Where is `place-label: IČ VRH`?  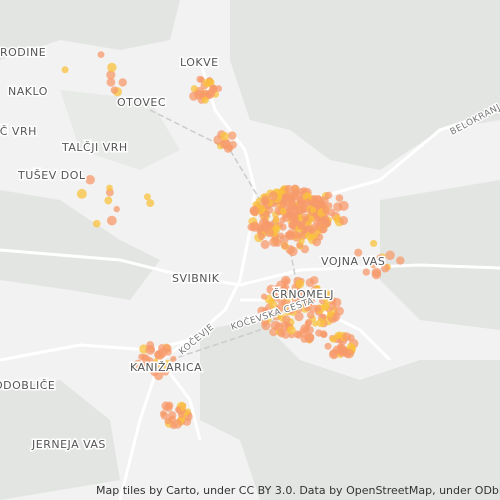 place-label: IČ VRH is located at coordinates (18, 131).